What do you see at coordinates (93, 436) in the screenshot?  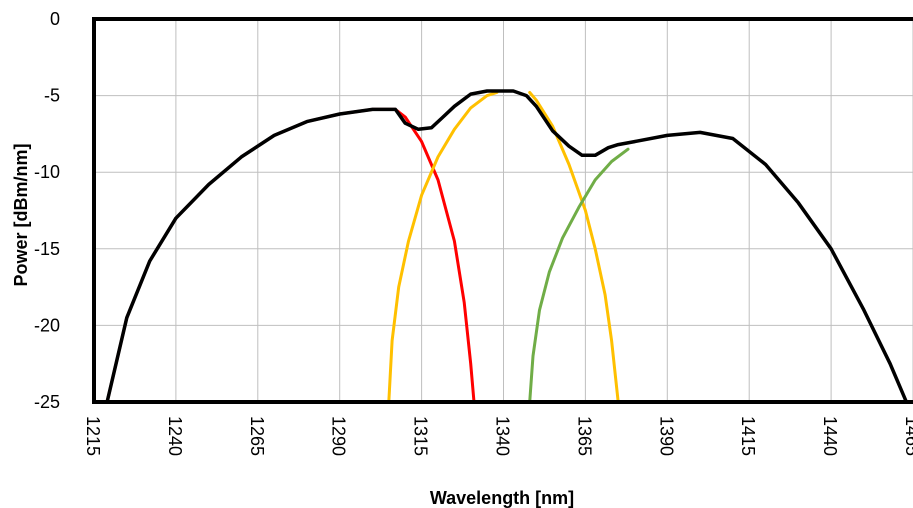 I see `x-tick-label: 1215` at bounding box center [93, 436].